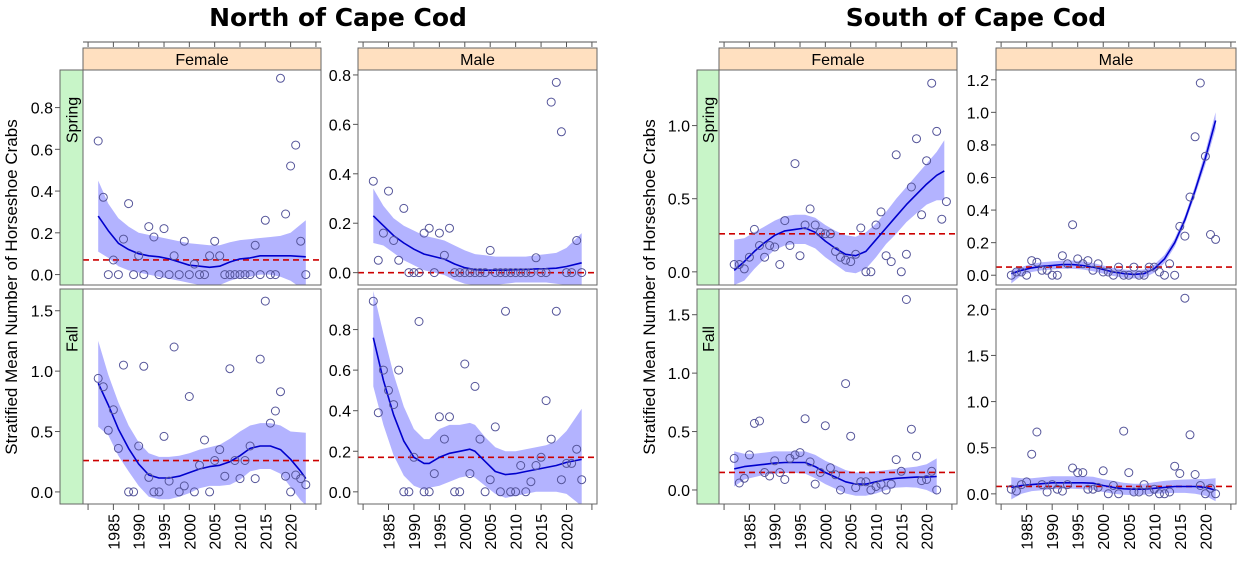  Describe the element at coordinates (978, 356) in the screenshot. I see `y-tick-label: 1.5` at that location.